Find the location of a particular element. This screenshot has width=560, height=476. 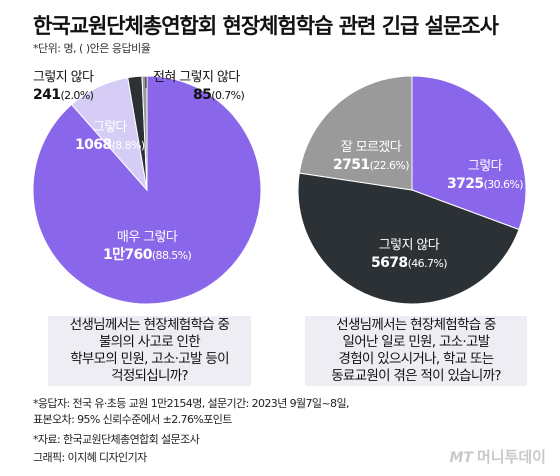

footer-source: *자료: 한국교원단체총연합회 설문조사 is located at coordinates (116, 439).